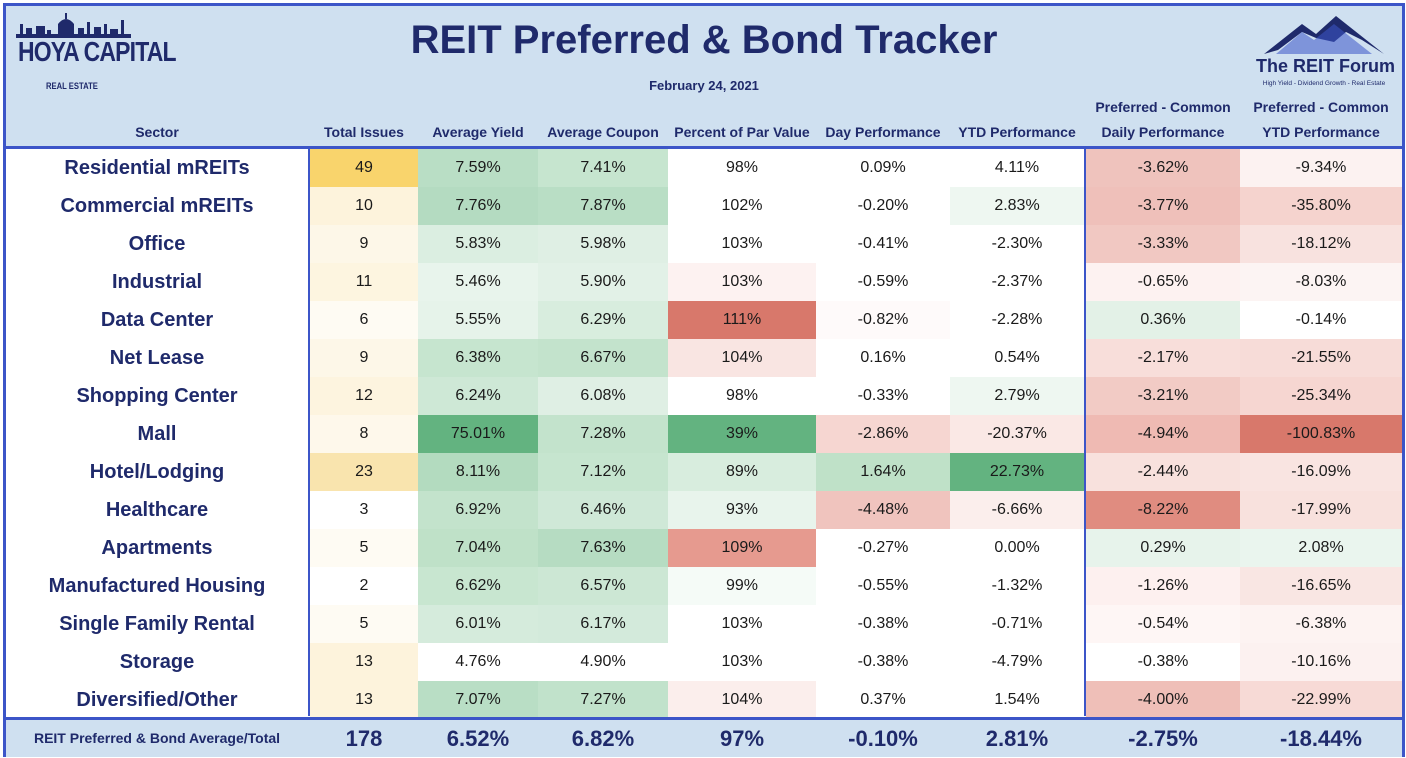  What do you see at coordinates (1017, 548) in the screenshot?
I see `table-cell: 0.00%` at bounding box center [1017, 548].